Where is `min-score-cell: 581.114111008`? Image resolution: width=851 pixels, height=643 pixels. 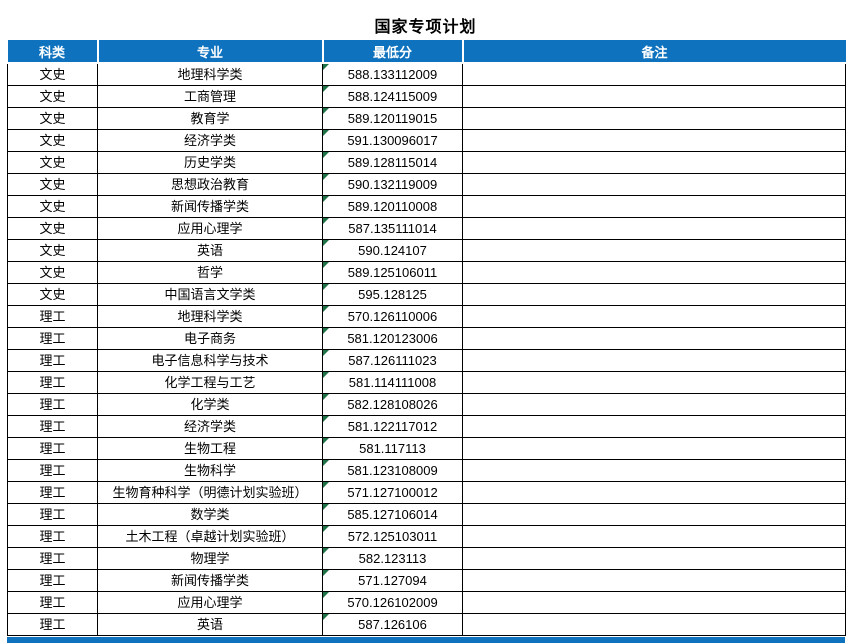
min-score-cell: 581.114111008 is located at coordinates (392, 382).